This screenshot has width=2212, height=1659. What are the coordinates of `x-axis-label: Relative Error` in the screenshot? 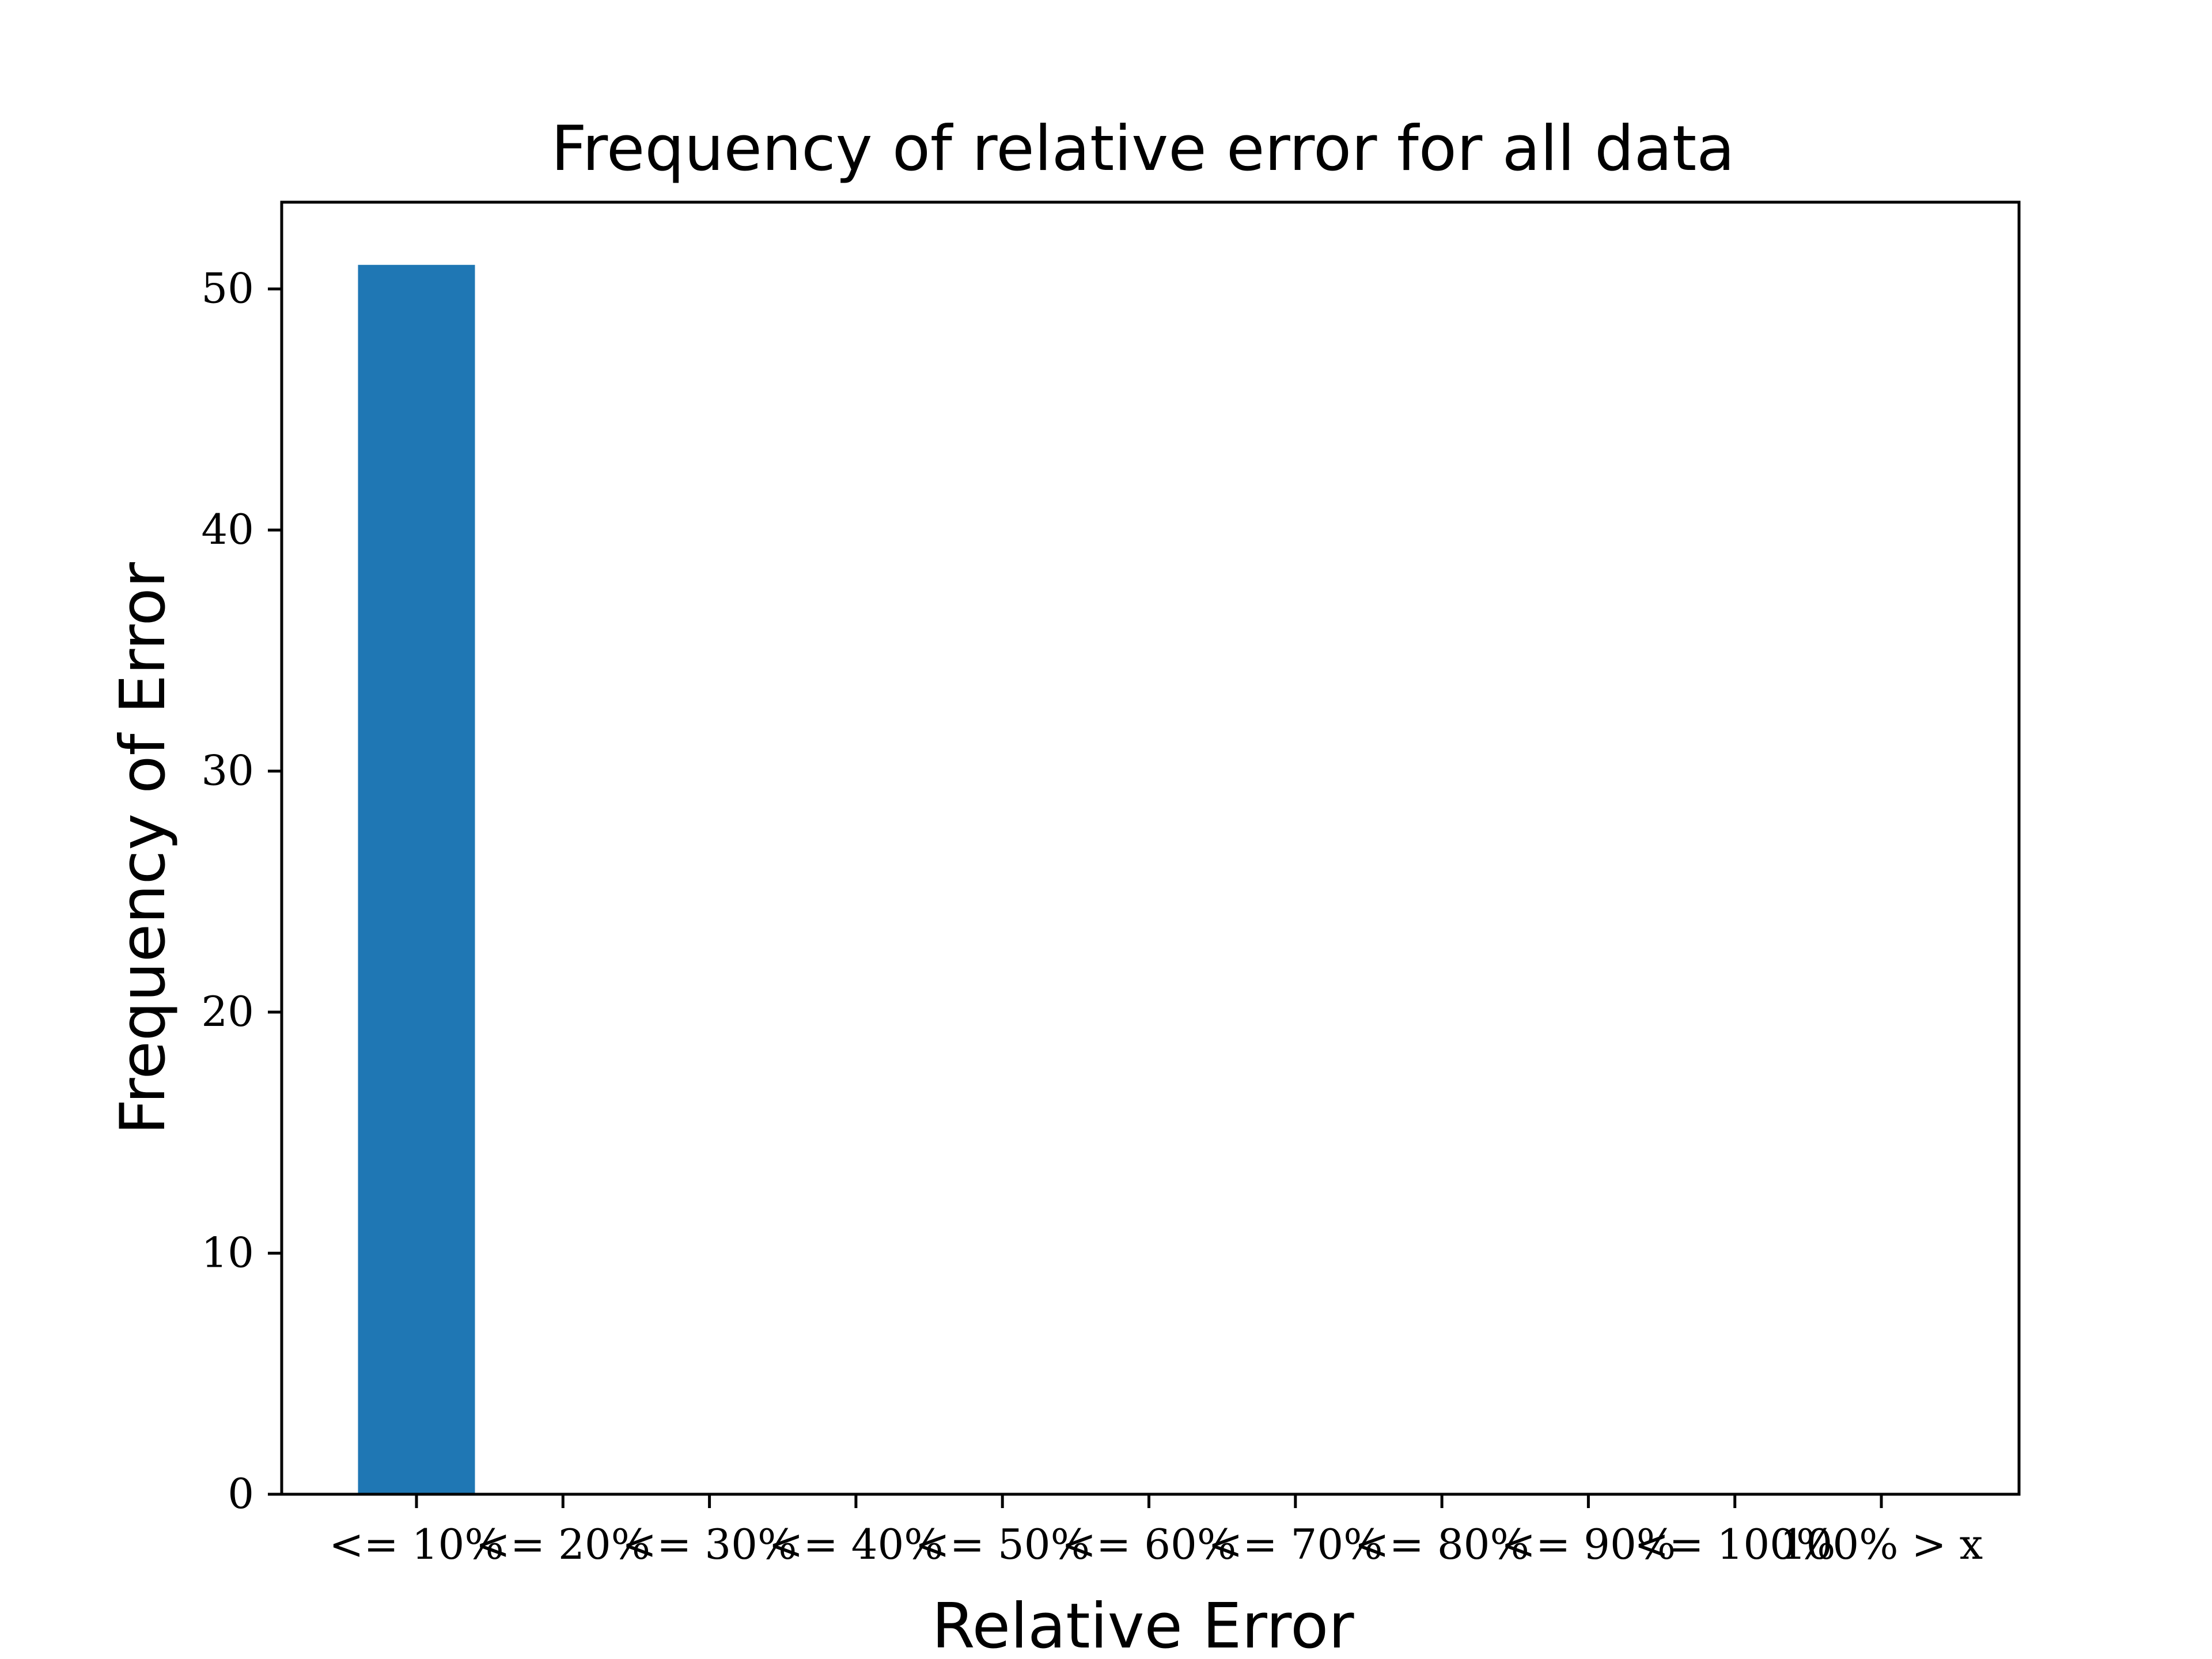 It's located at (1142, 1624).